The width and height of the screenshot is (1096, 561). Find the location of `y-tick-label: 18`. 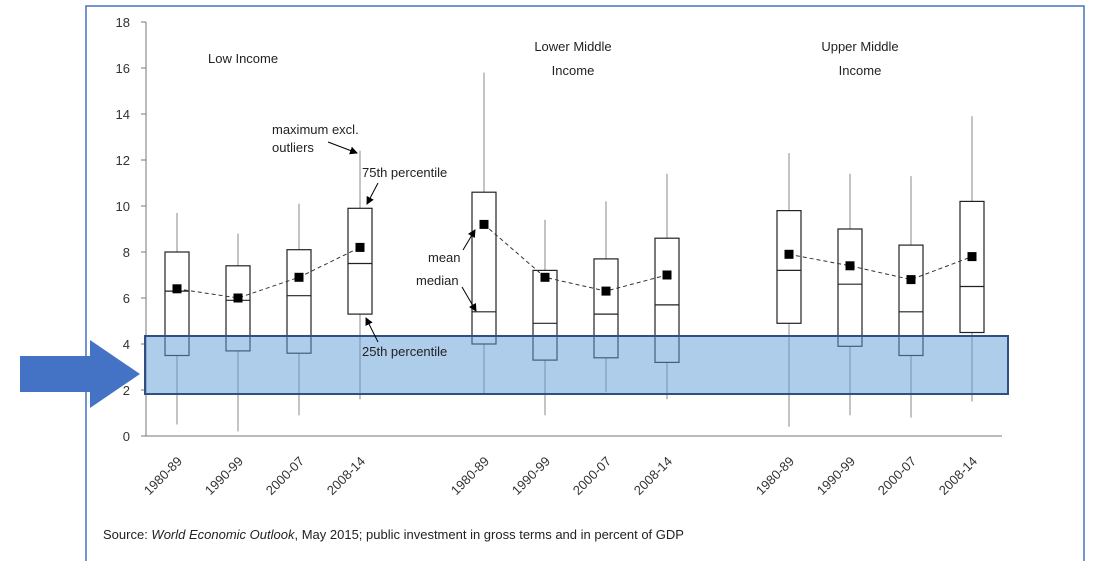

y-tick-label: 18 is located at coordinates (123, 22).